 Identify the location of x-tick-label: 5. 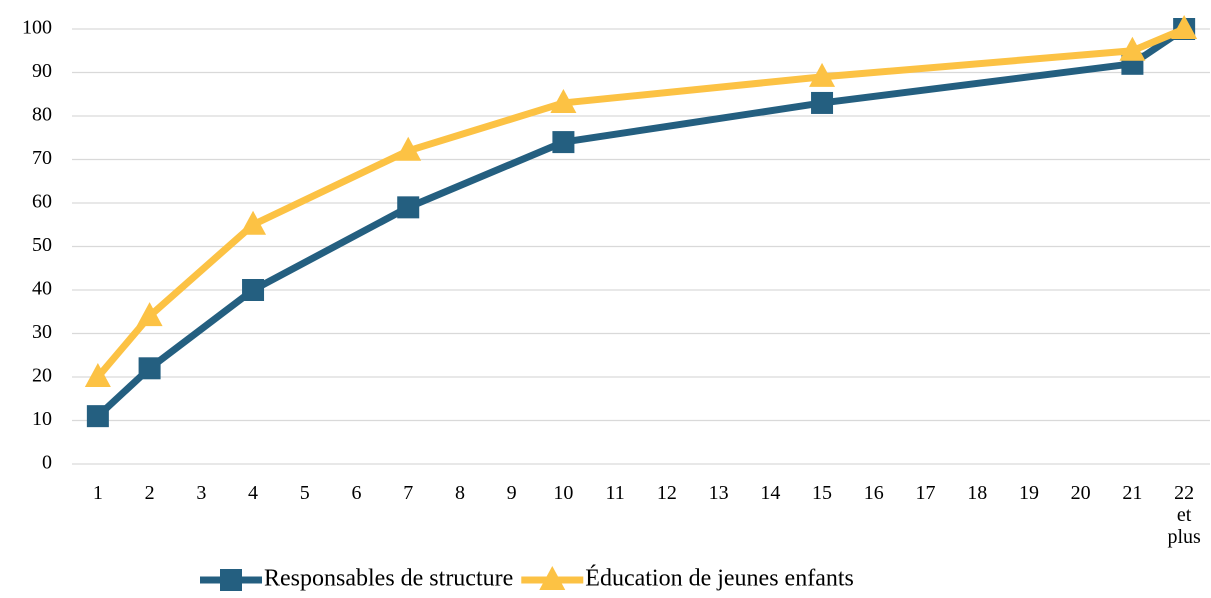
(304, 493).